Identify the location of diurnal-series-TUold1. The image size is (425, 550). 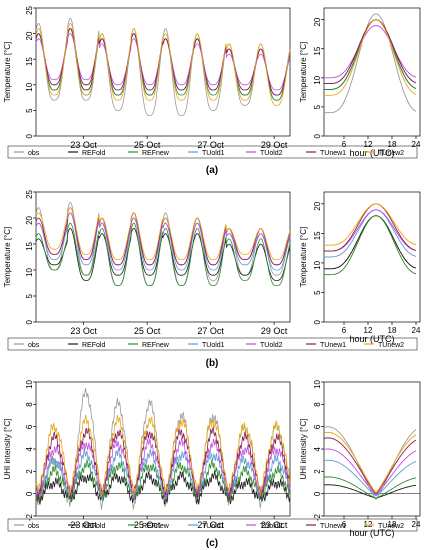
(370, 478).